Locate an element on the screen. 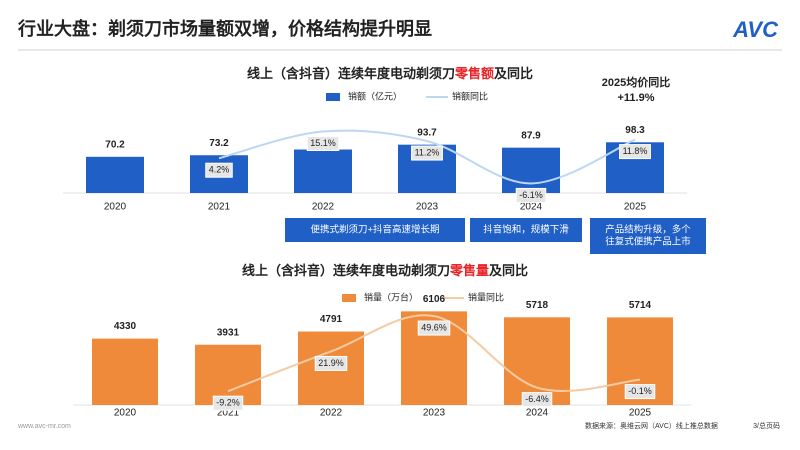 Image resolution: width=800 pixels, height=450 pixels. growth-label: 11.8% is located at coordinates (635, 151).